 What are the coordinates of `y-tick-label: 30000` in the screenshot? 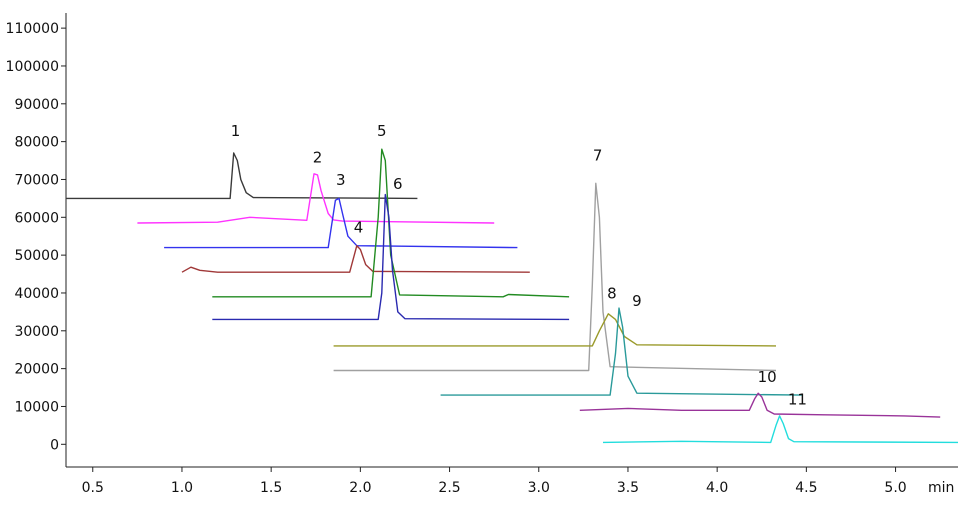 It's located at (36, 332).